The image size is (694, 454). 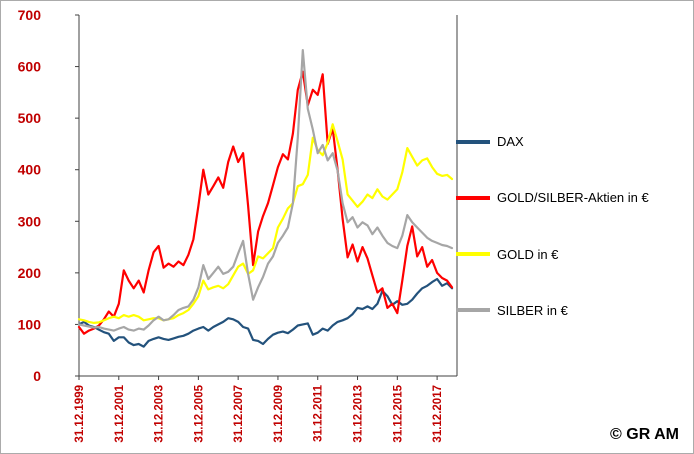 I want to click on svg-text: 400, so click(x=30, y=170).